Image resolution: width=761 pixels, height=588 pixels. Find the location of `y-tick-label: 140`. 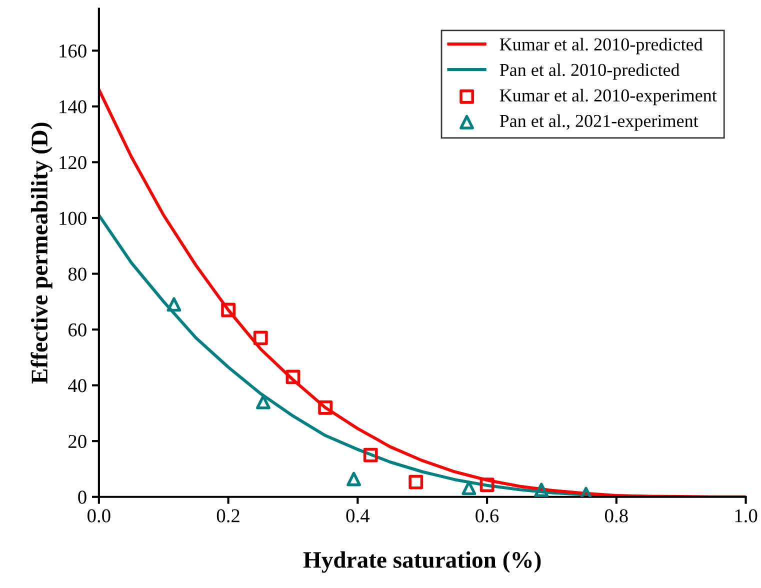

y-tick-label: 140 is located at coordinates (73, 107).